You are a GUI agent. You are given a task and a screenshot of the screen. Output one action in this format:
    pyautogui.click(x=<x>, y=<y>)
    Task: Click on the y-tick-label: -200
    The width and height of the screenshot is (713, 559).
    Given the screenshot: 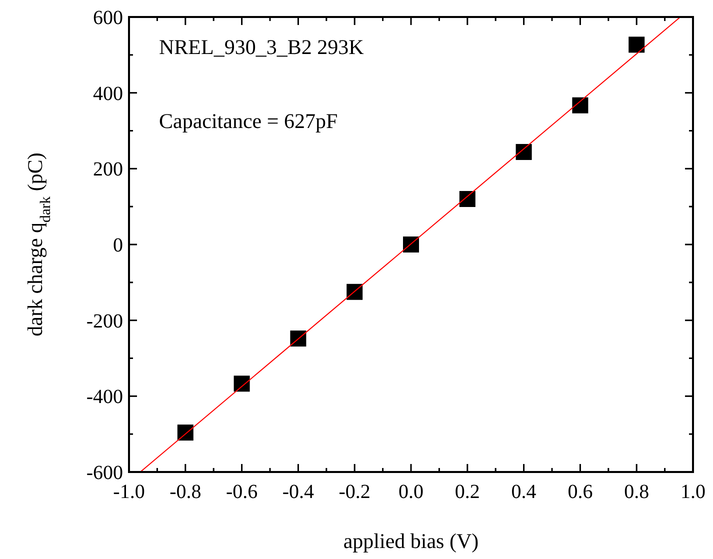 What is the action you would take?
    pyautogui.click(x=104, y=321)
    